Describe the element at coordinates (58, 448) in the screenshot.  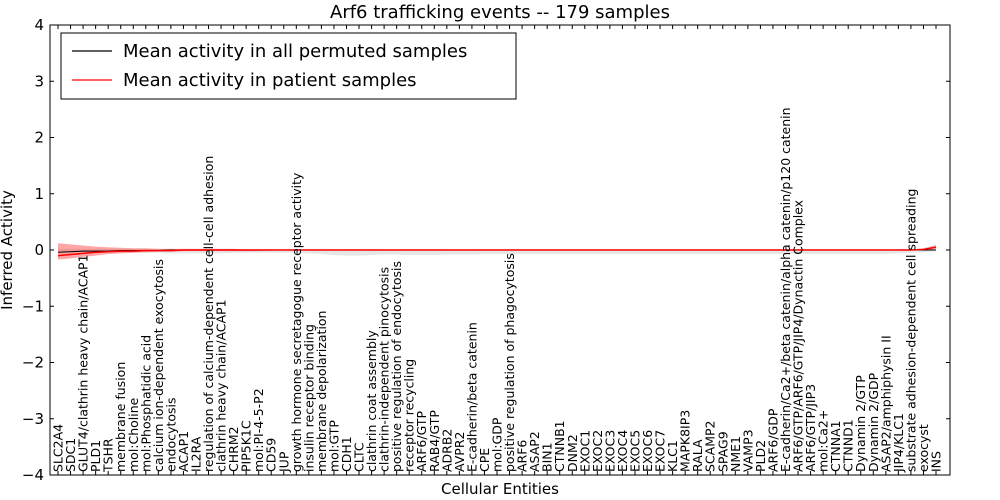
I see `x-tick-label: SLC2A4` at that location.